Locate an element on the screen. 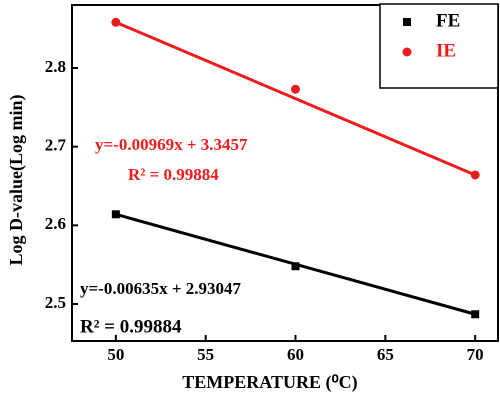 The height and width of the screenshot is (401, 500). y-axis-label: Log D-value(Log min) is located at coordinates (16, 179).